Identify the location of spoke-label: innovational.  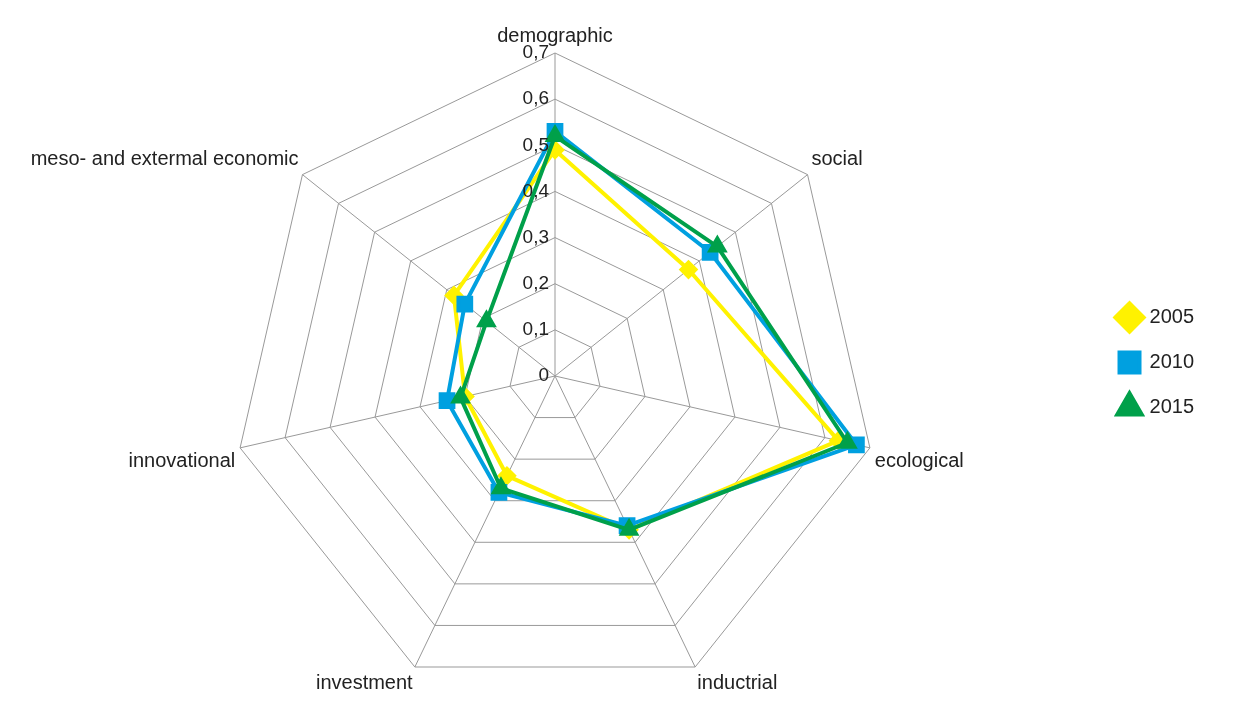
(182, 459).